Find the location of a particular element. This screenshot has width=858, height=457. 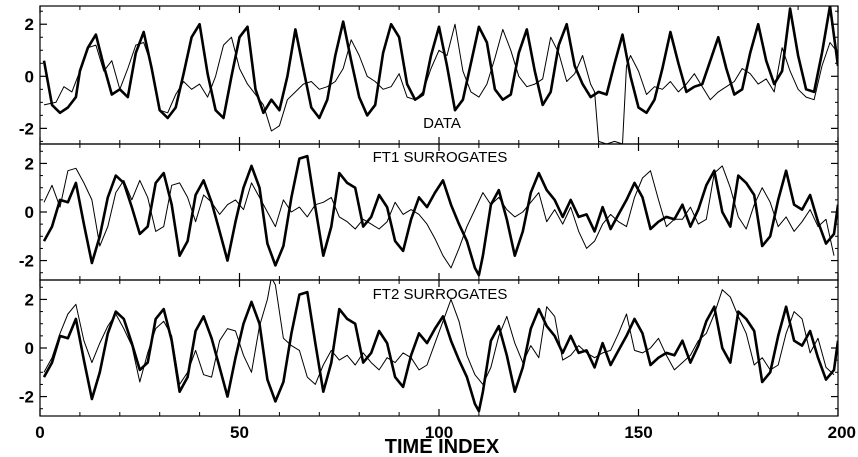

x-axis: 0 50 100 150 200 is located at coordinates (445, 432).